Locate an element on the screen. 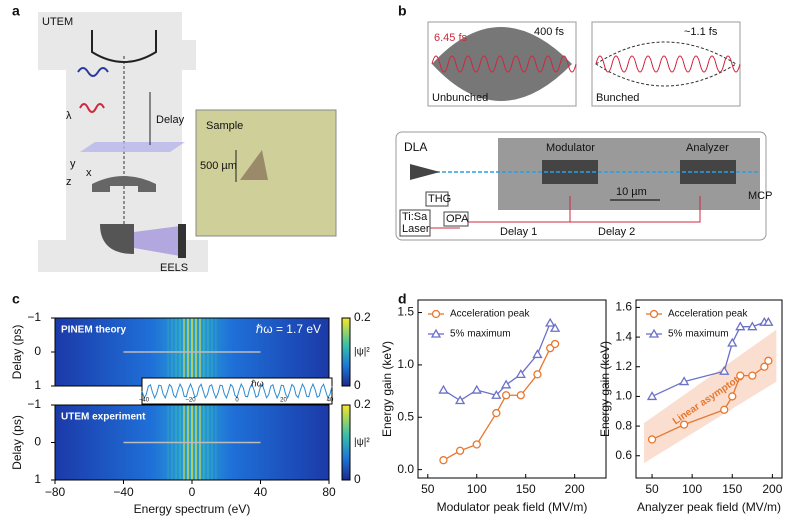  y-tick-label: 1.2 is located at coordinates (623, 366).